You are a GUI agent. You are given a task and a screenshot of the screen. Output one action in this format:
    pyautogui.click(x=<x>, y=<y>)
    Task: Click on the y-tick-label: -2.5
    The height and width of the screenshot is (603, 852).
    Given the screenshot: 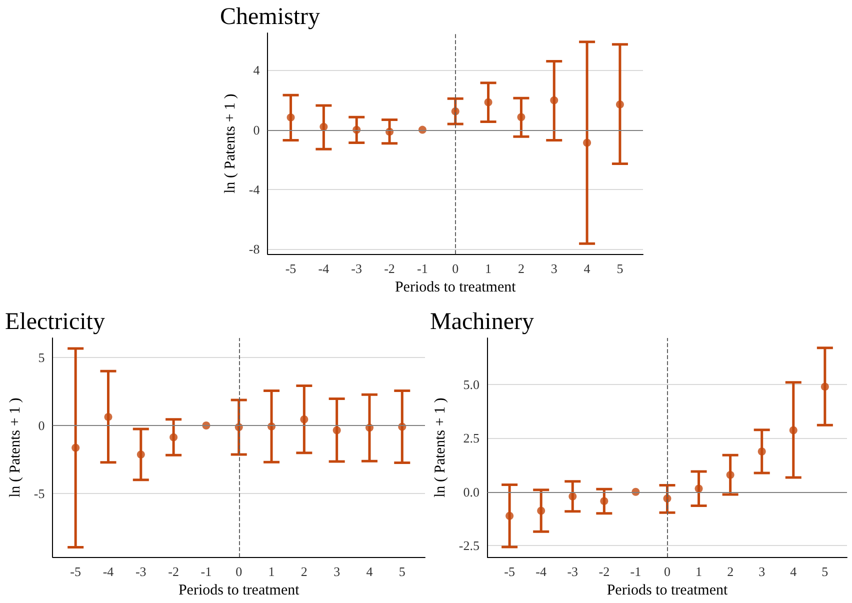 What is the action you would take?
    pyautogui.click(x=469, y=546)
    